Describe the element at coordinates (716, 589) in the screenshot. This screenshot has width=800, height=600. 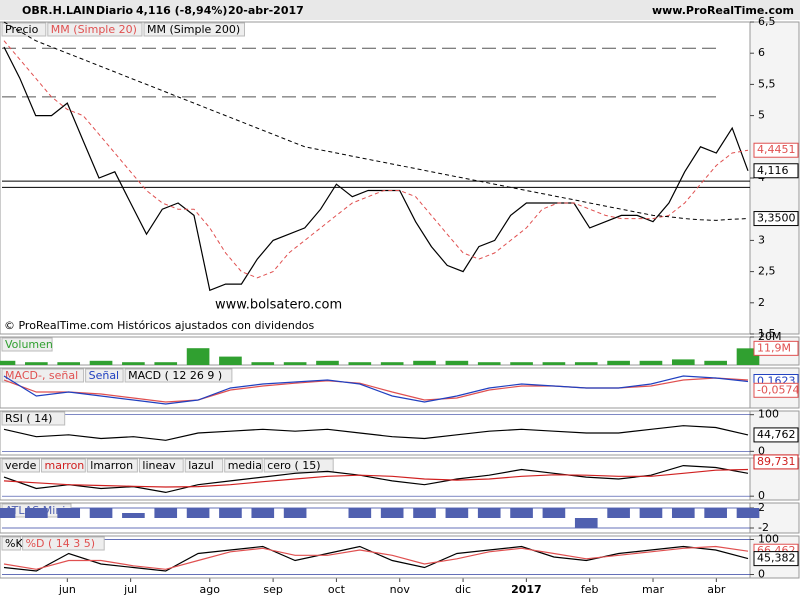
I see `x-tick-label: abr` at that location.